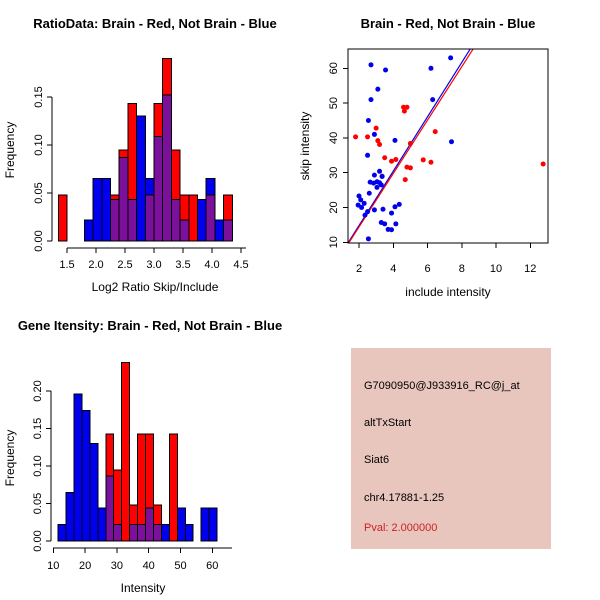  I want to click on x-tick-label: 1.5, so click(66, 265).